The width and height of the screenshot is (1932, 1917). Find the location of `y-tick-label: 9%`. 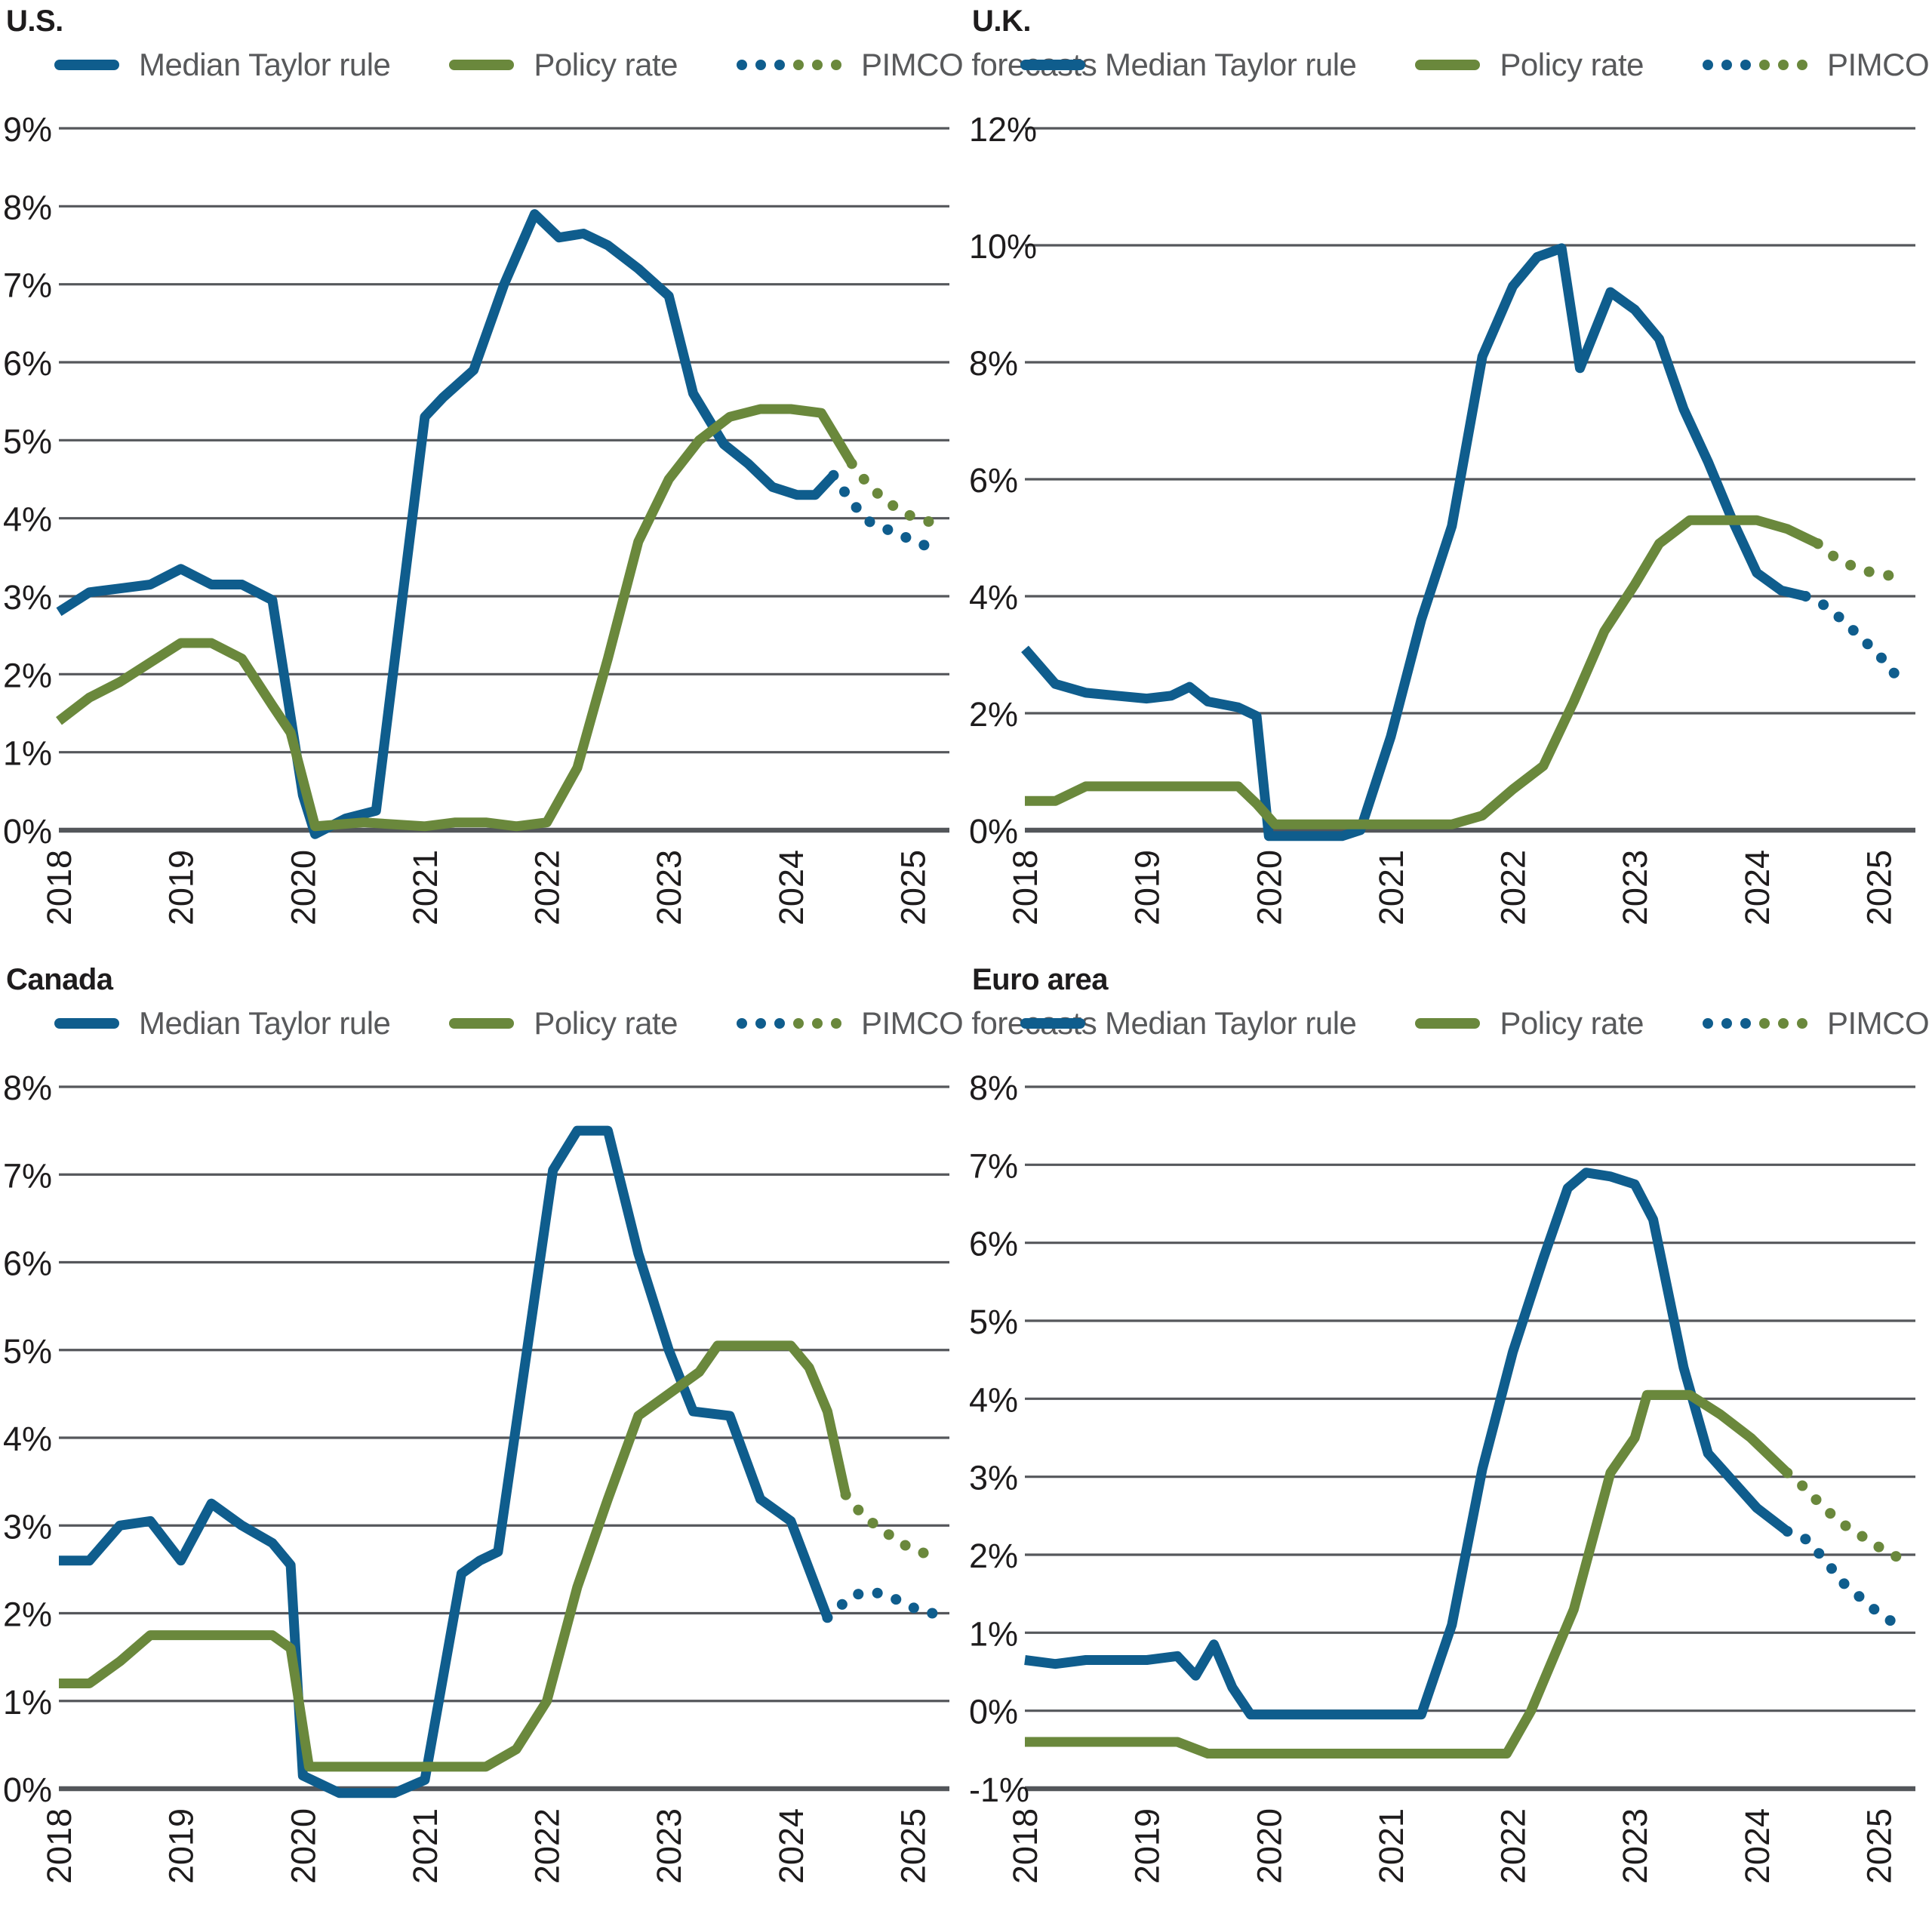

y-tick-label: 9% is located at coordinates (27, 129).